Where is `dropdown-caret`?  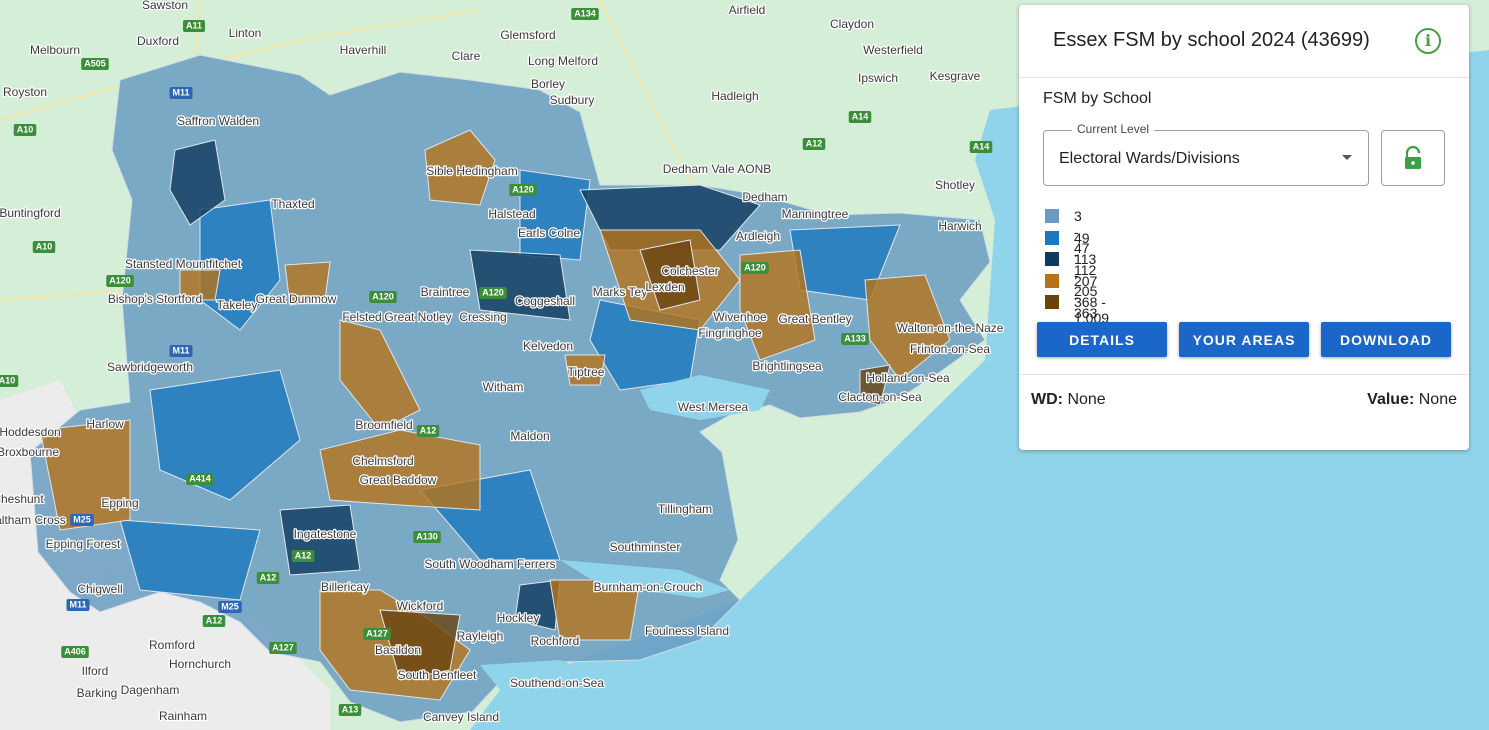
dropdown-caret is located at coordinates (1347, 157).